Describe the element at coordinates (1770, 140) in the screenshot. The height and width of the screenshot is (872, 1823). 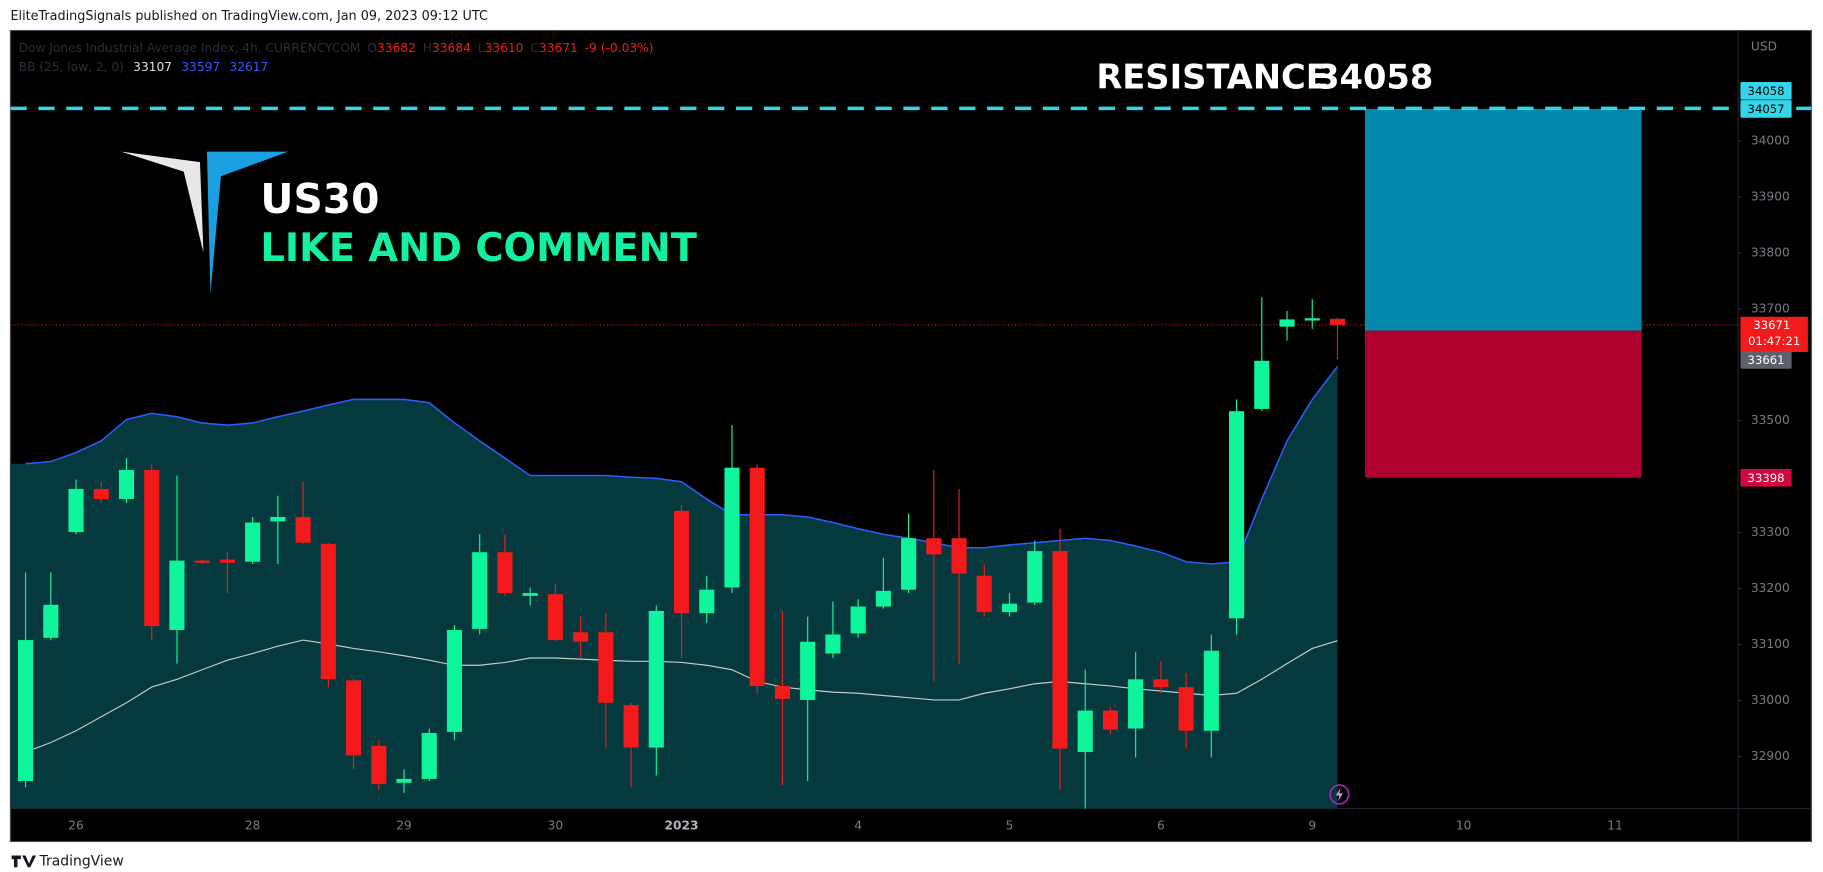
I see `y-tick-label: 34000` at that location.